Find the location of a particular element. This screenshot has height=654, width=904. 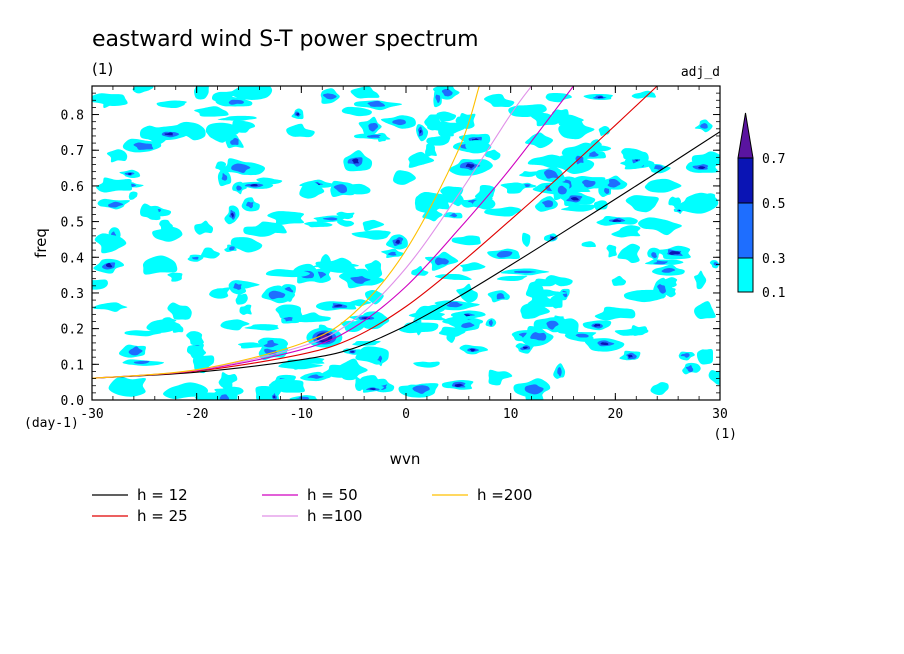

colorbar-segment is located at coordinates (745, 230).